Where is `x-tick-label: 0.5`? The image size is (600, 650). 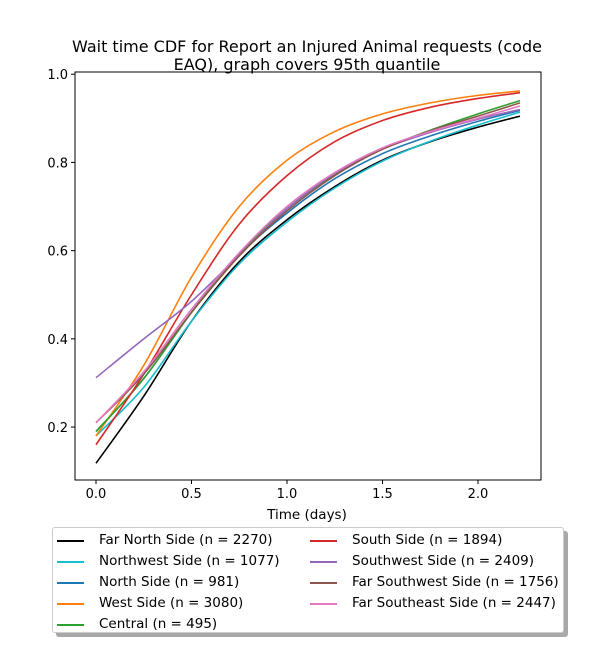
x-tick-label: 0.5 is located at coordinates (191, 494).